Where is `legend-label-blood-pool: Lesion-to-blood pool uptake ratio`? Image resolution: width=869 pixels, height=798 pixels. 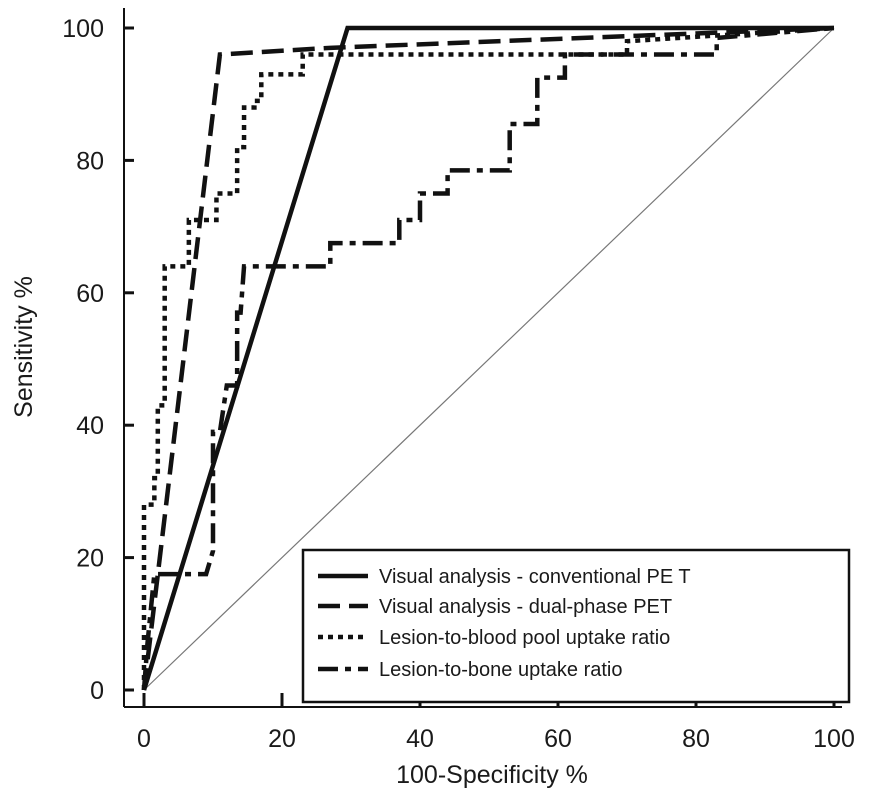 legend-label-blood-pool: Lesion-to-blood pool uptake ratio is located at coordinates (524, 638).